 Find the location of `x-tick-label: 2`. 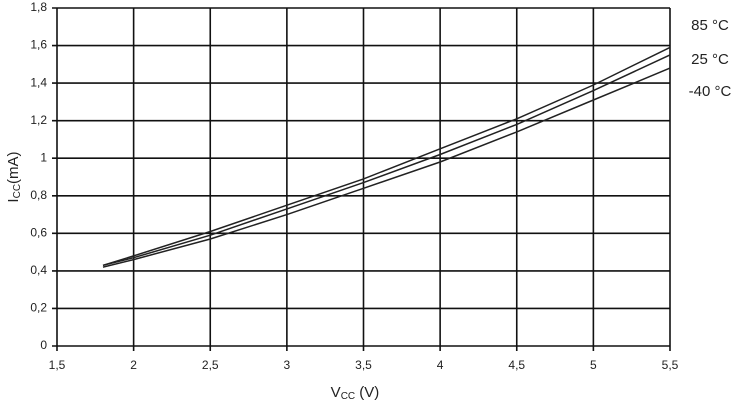

x-tick-label: 2 is located at coordinates (133, 365).